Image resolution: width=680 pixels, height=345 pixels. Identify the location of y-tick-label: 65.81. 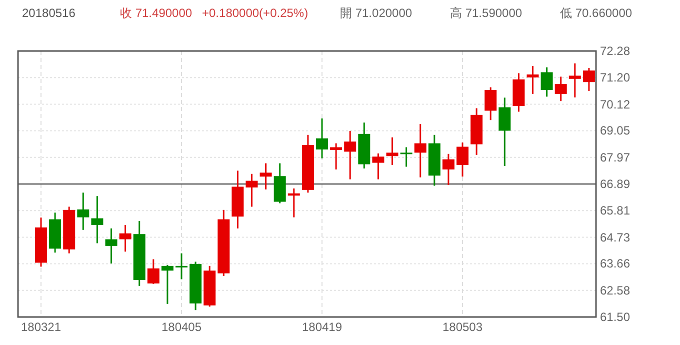
(615, 211).